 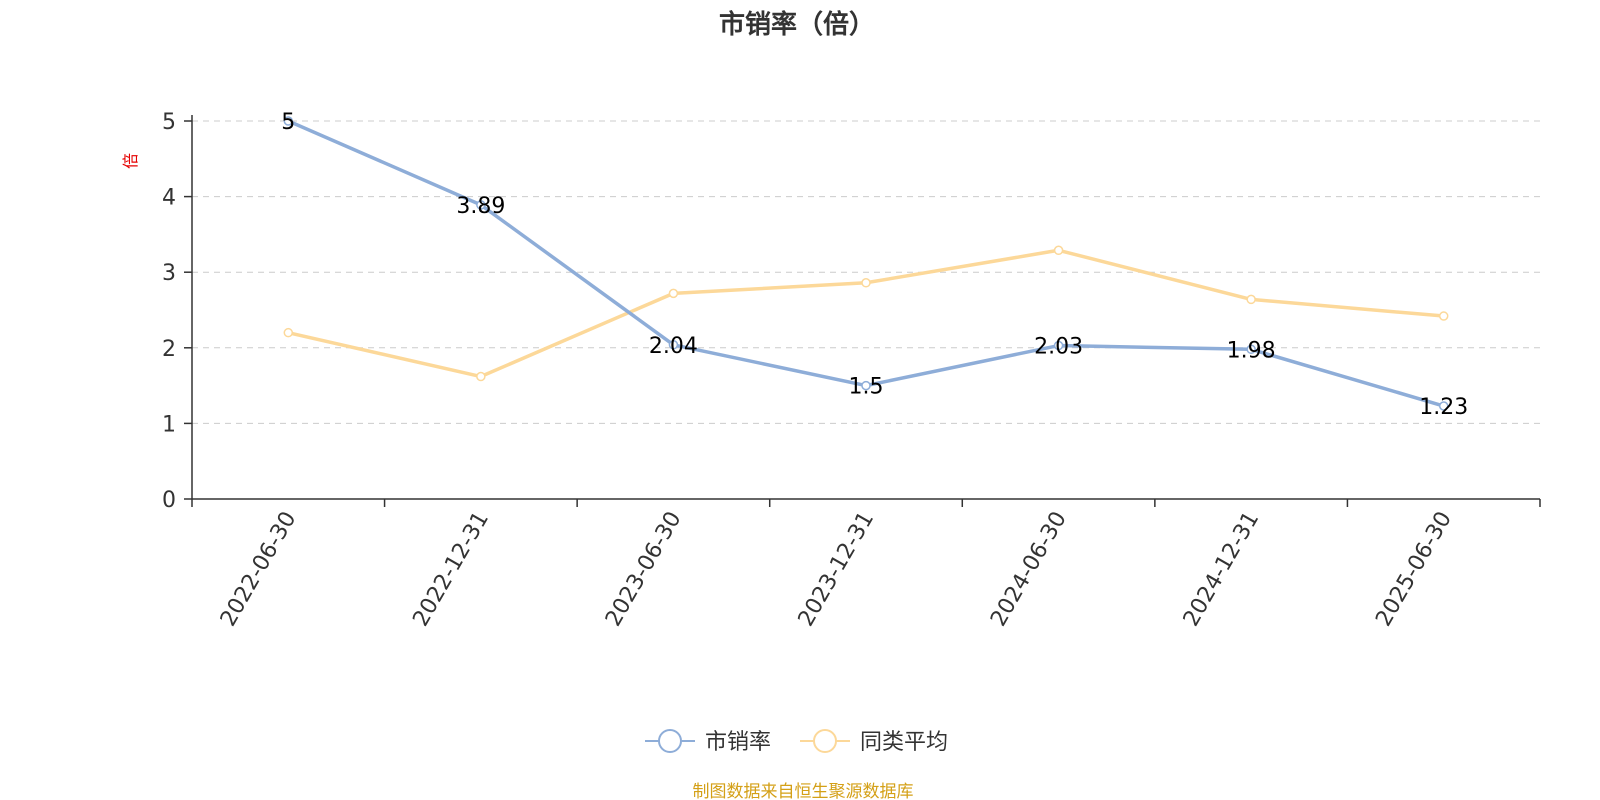 What do you see at coordinates (1029, 569) in the screenshot?
I see `x-tick-label: 2024-06-30` at bounding box center [1029, 569].